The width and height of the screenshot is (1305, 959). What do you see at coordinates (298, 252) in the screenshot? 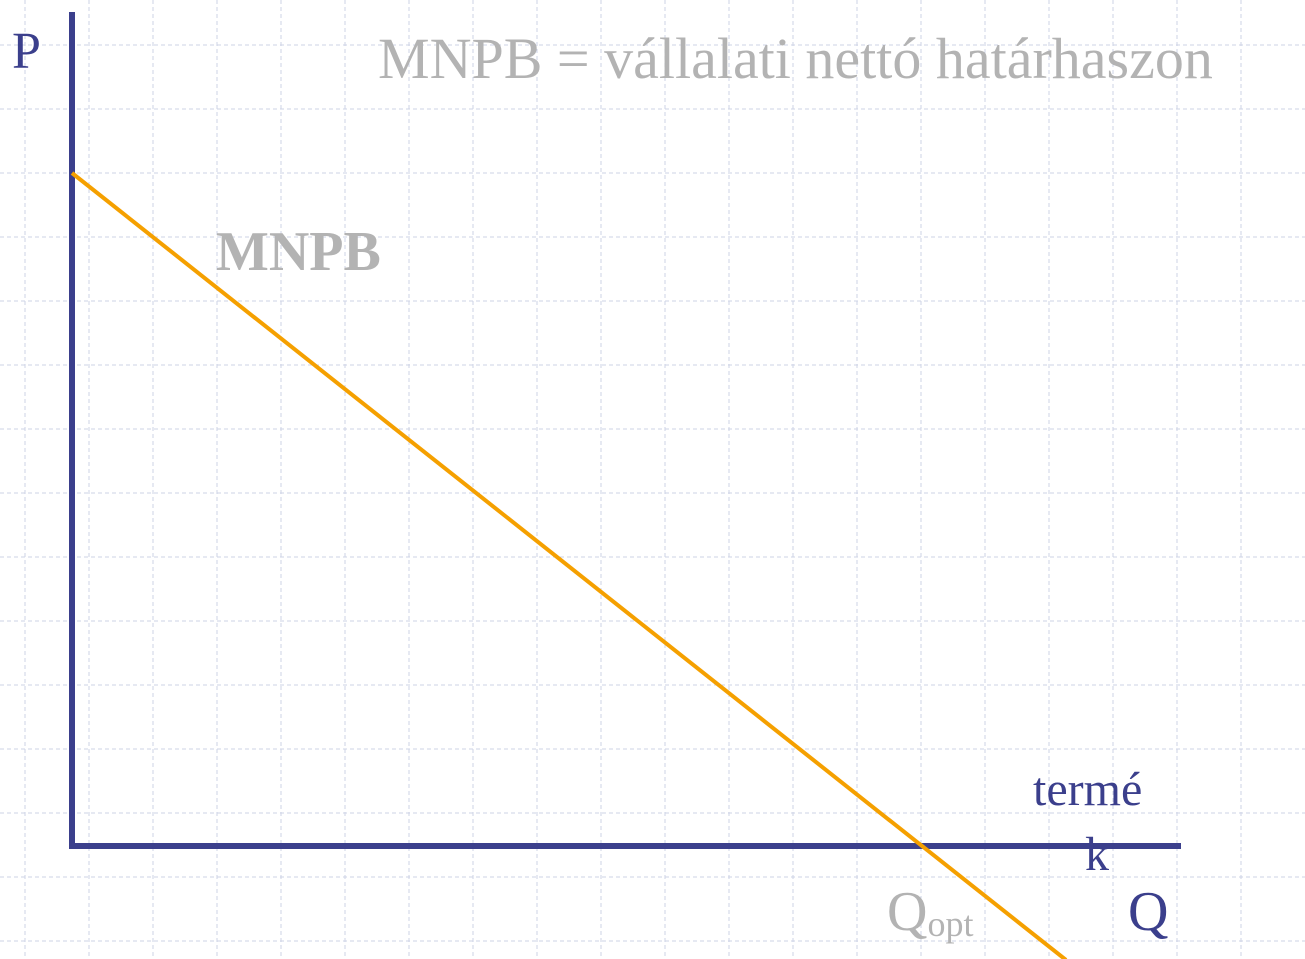
I see `curve-label: MNPB` at bounding box center [298, 252].